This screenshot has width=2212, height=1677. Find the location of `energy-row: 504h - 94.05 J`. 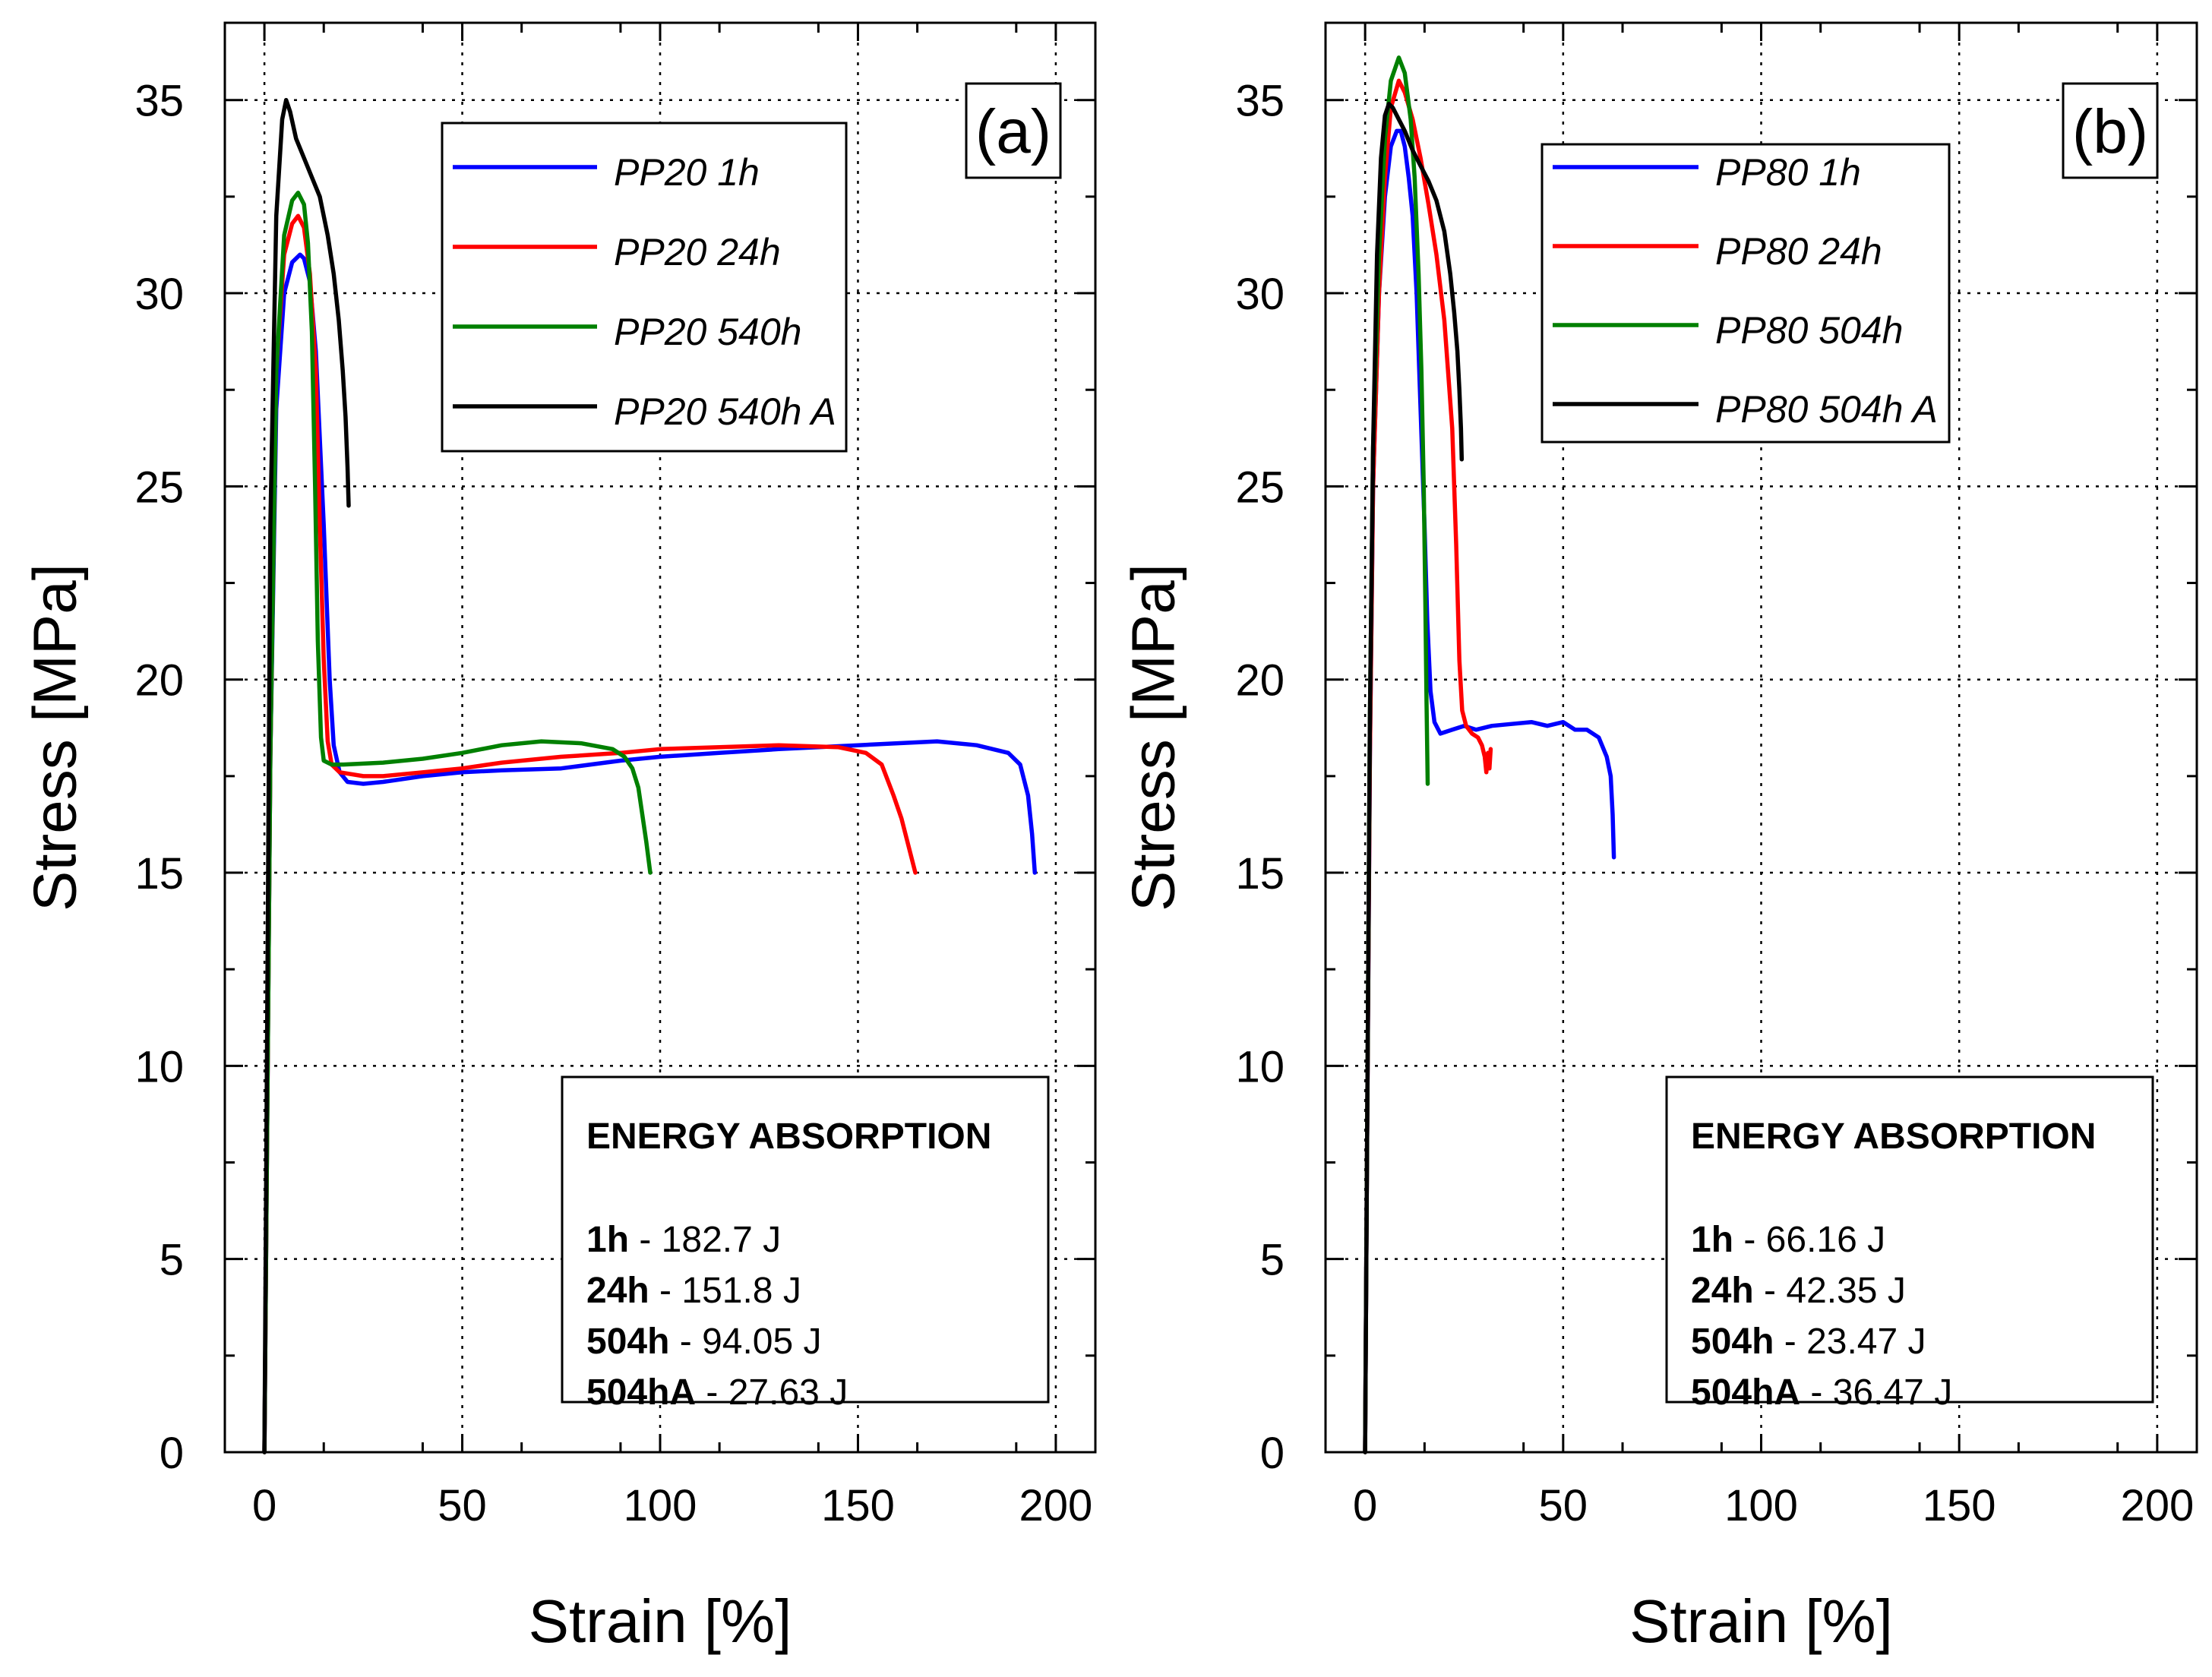

energy-row: 504h - 94.05 J is located at coordinates (704, 1342).